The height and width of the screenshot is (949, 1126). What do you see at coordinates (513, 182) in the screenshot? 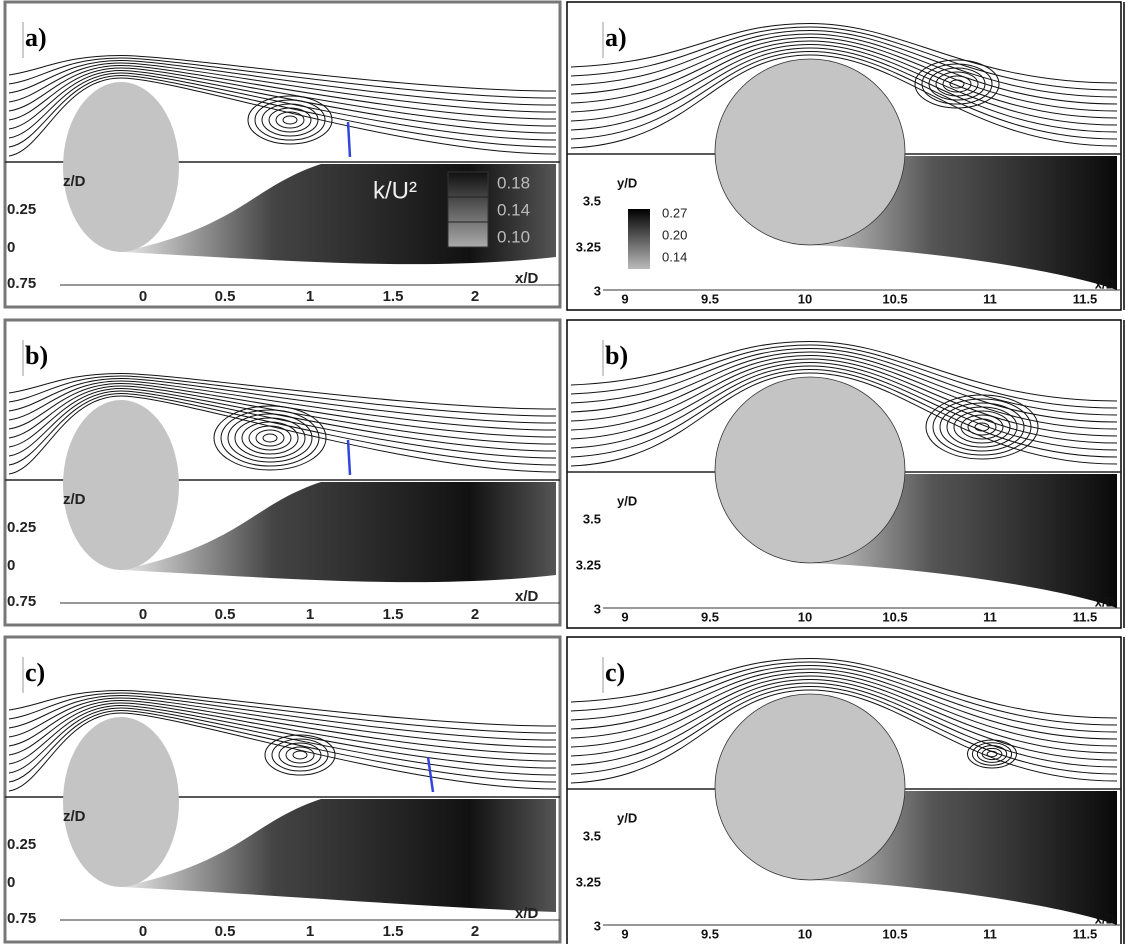
I see `legend-level: 0.18` at bounding box center [513, 182].